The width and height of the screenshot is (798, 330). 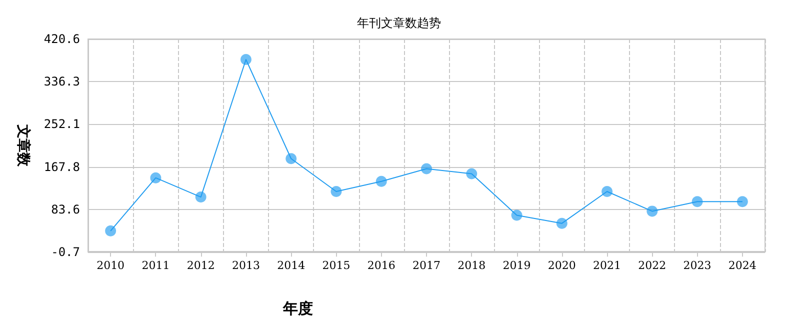 What do you see at coordinates (62, 81) in the screenshot?
I see `y-tick-label: 336.3` at bounding box center [62, 81].